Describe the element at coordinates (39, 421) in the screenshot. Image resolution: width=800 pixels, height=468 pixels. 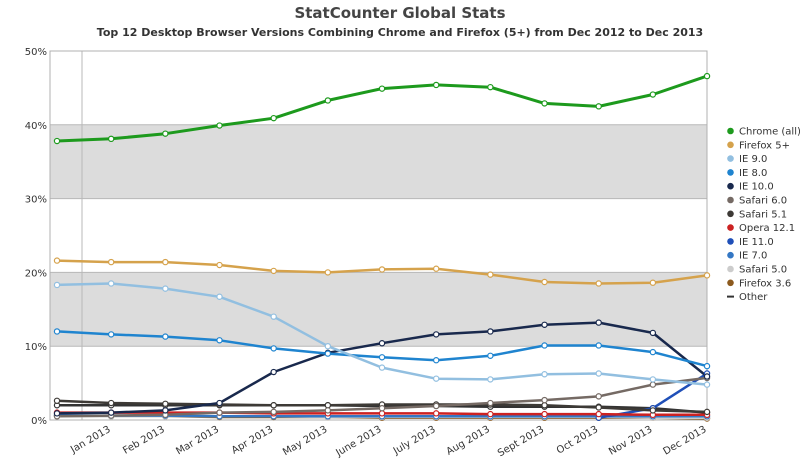
I see `y-tick-label: 0%` at that location.